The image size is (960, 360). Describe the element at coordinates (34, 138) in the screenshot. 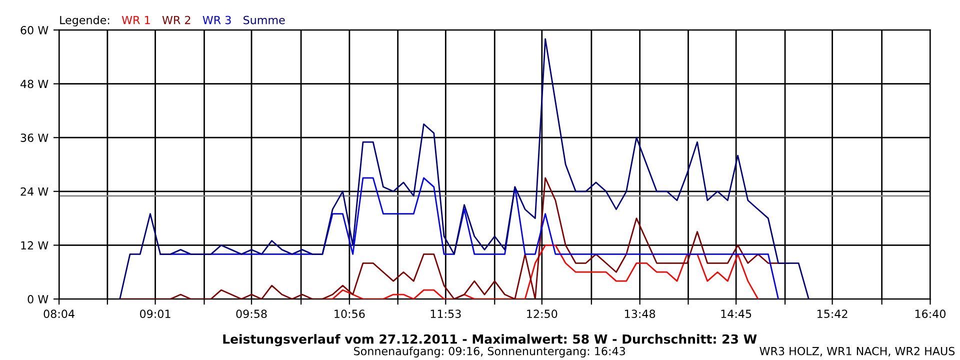

I see `y-tick-label: 36 W` at that location.